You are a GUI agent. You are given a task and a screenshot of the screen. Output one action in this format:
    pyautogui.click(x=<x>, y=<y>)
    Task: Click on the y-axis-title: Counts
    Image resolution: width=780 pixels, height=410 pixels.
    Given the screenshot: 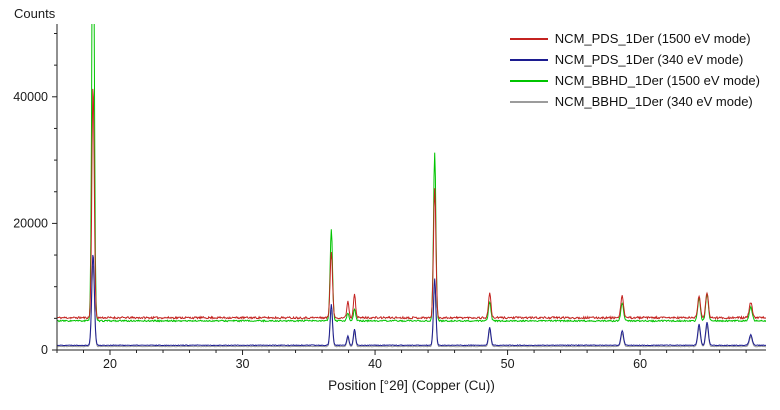 What is the action you would take?
    pyautogui.click(x=35, y=13)
    